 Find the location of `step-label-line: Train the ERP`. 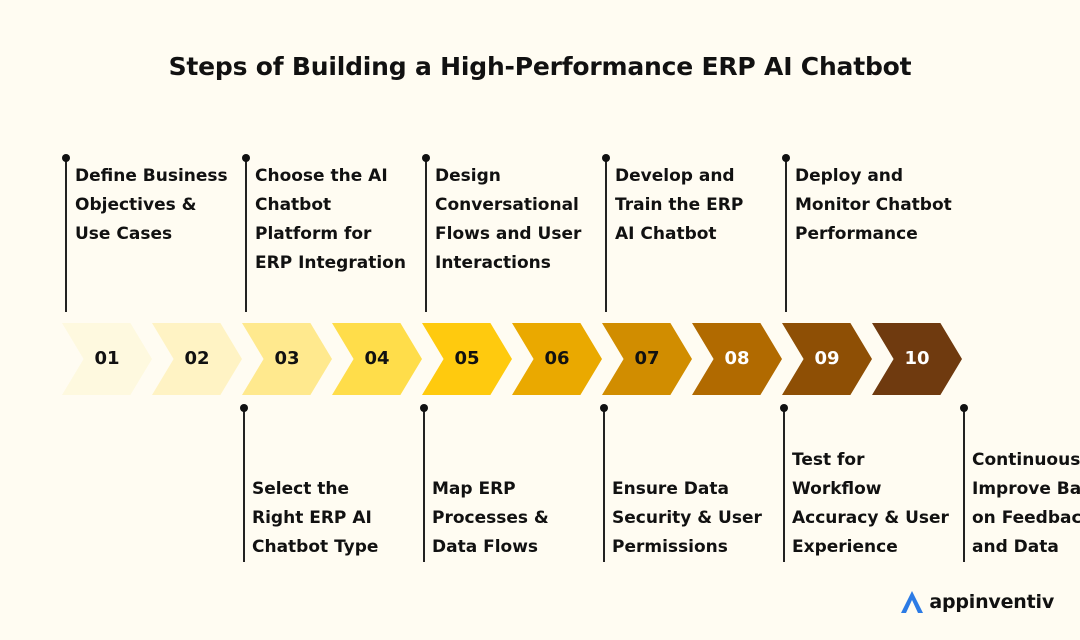

step-label-line: Train the ERP is located at coordinates (679, 205).